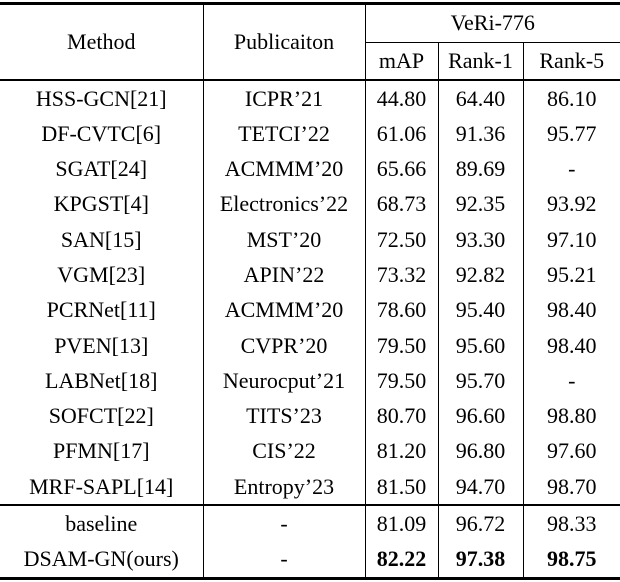  What do you see at coordinates (284, 42) in the screenshot?
I see `col-header-publication: Publicaiton` at bounding box center [284, 42].